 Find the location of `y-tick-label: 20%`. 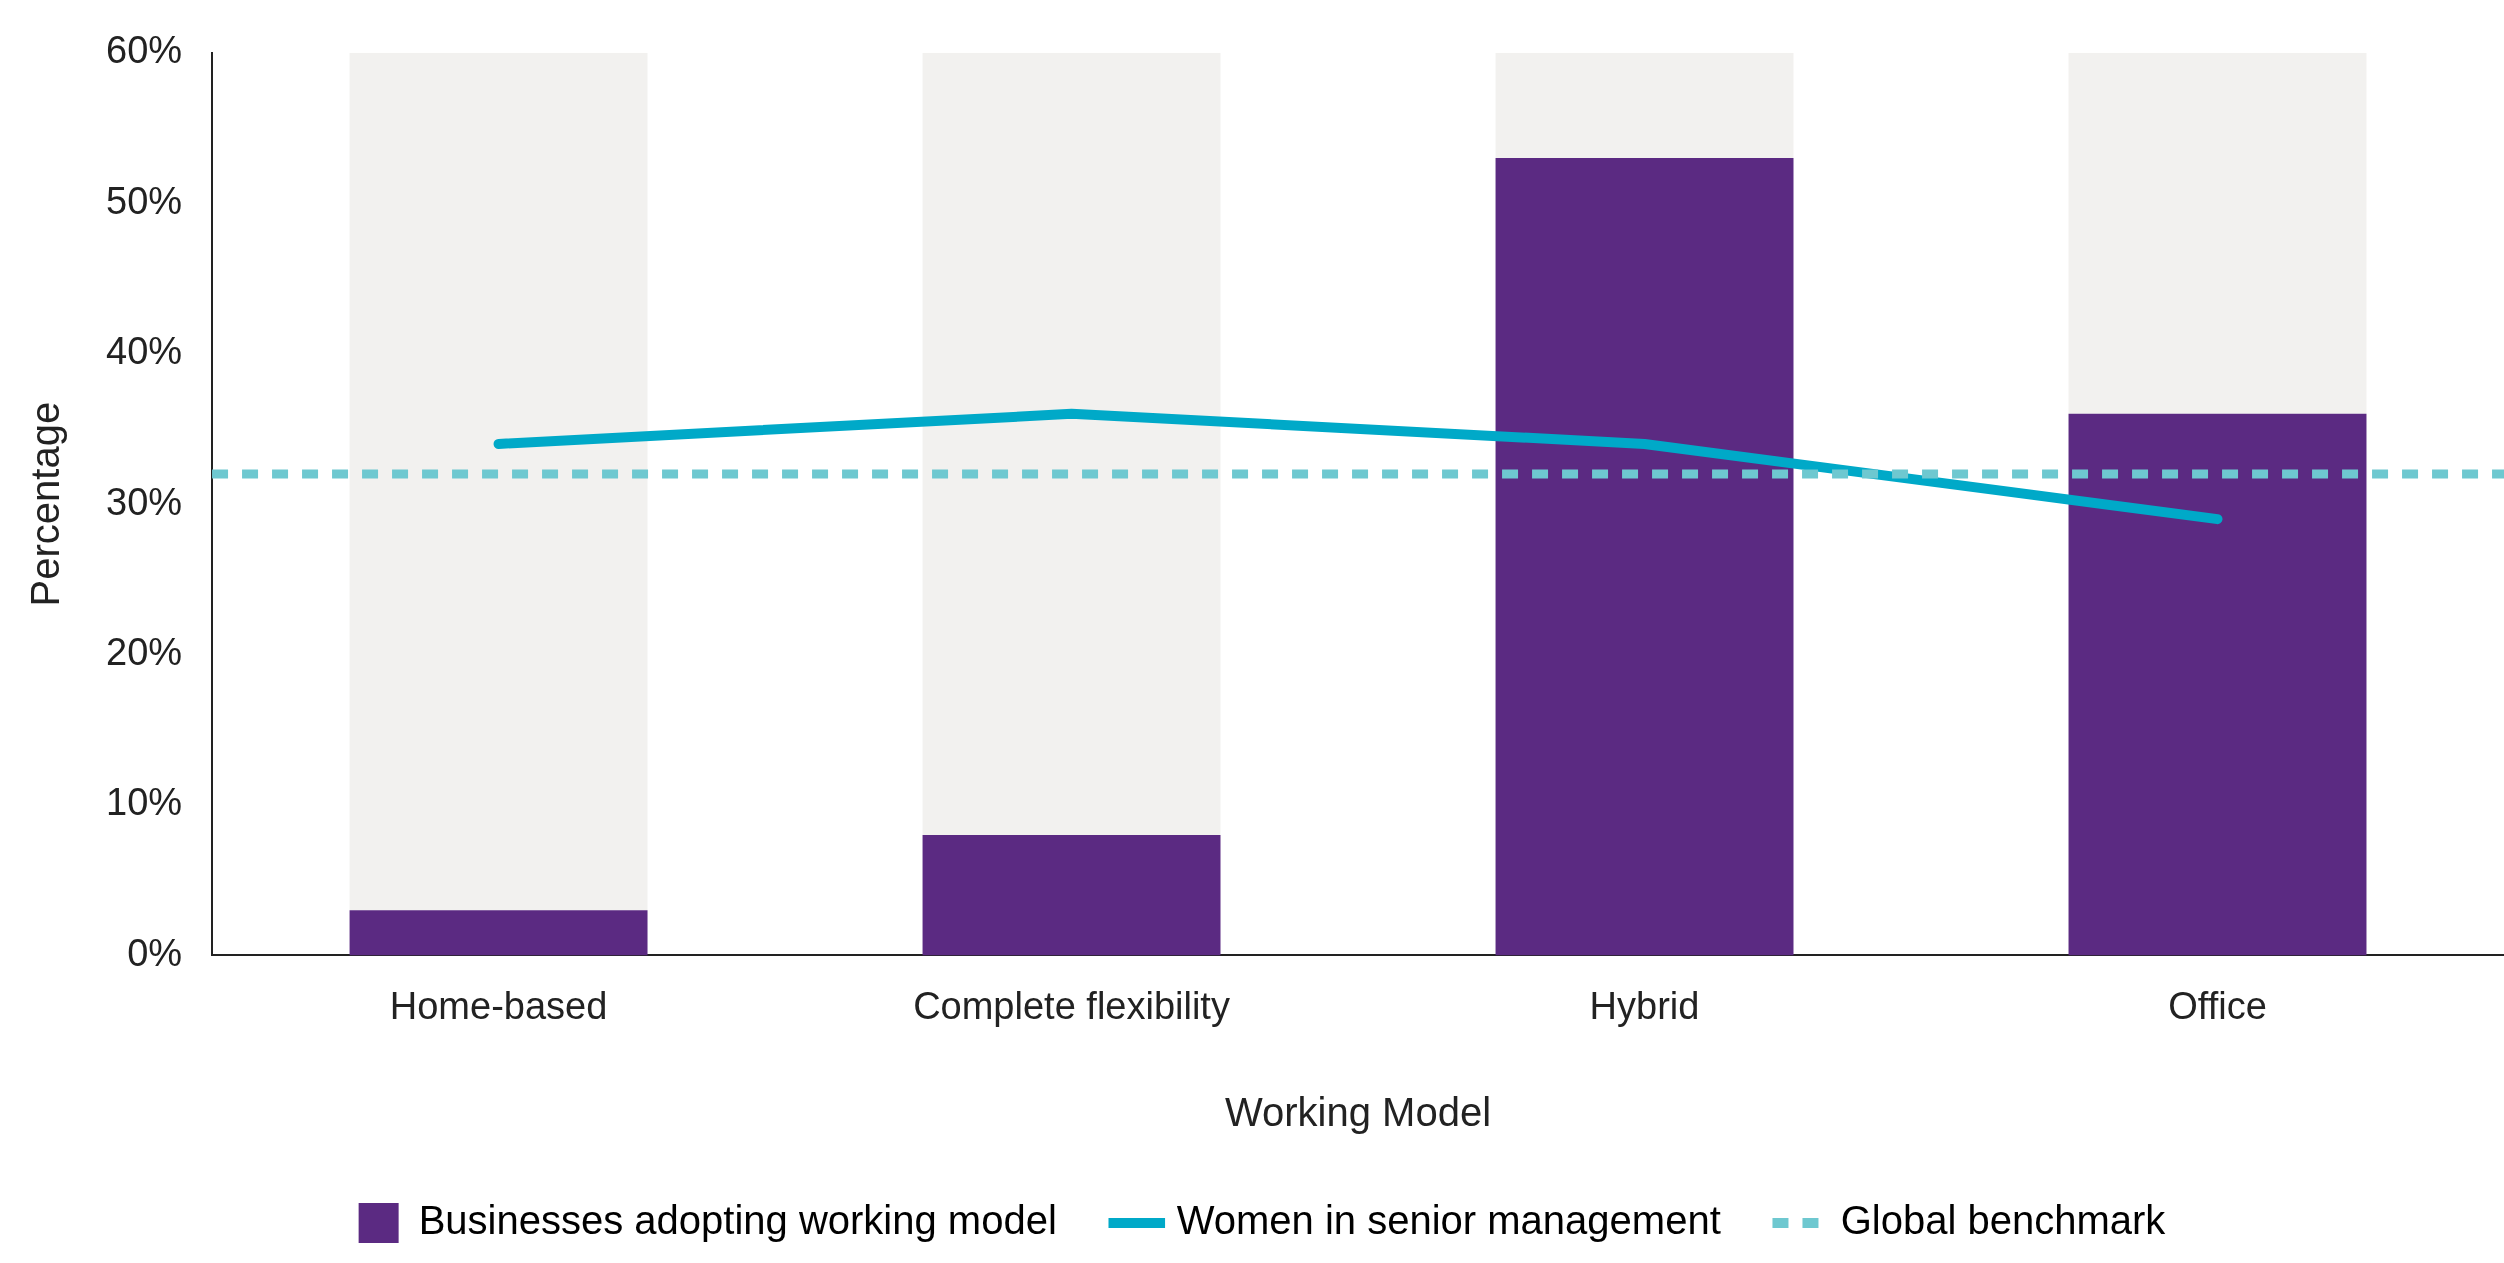

y-tick-label: 20% is located at coordinates (144, 652).